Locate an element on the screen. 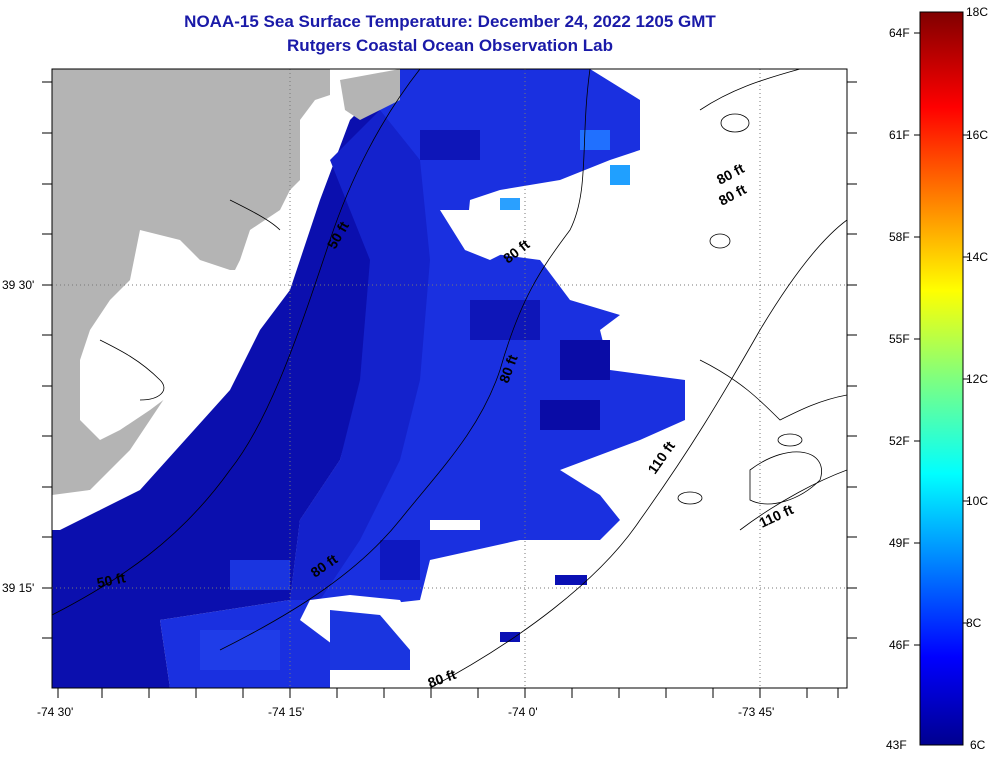  colorbar-c-label: 12C is located at coordinates (977, 379).